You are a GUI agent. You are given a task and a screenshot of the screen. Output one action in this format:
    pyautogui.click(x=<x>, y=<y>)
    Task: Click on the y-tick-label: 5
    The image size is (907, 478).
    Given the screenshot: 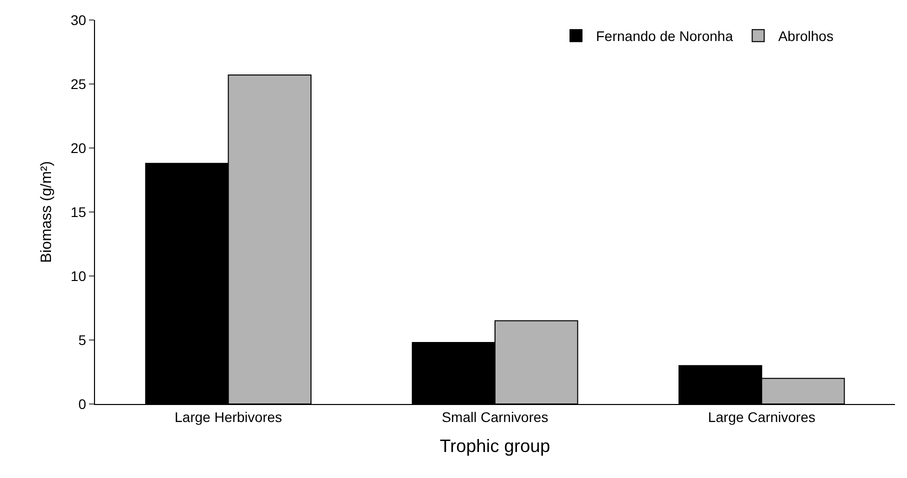 What is the action you would take?
    pyautogui.click(x=82, y=340)
    